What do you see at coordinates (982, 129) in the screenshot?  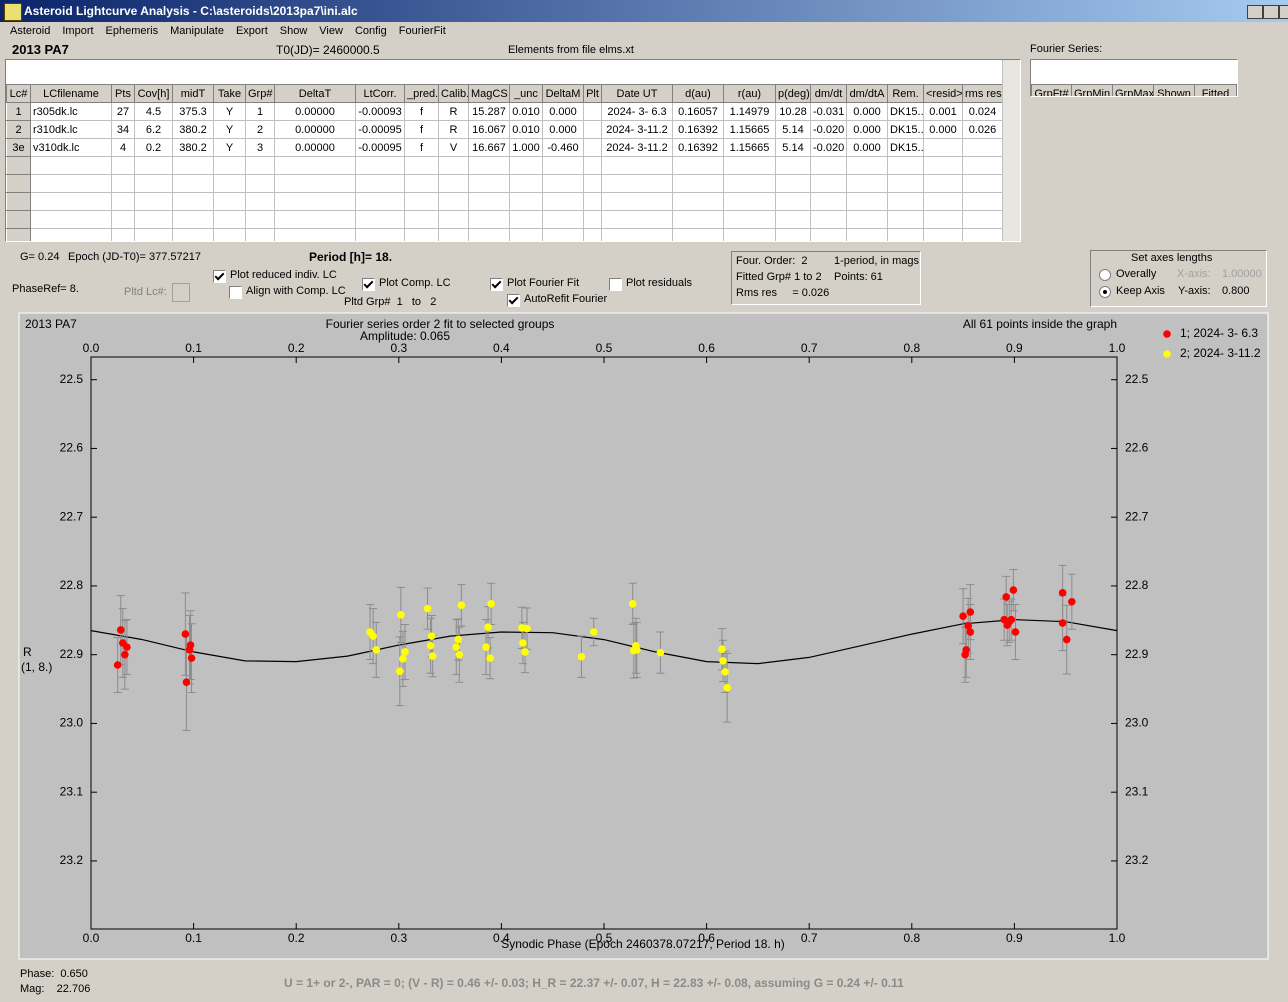 I see `table-cell: 0.026` at bounding box center [982, 129].